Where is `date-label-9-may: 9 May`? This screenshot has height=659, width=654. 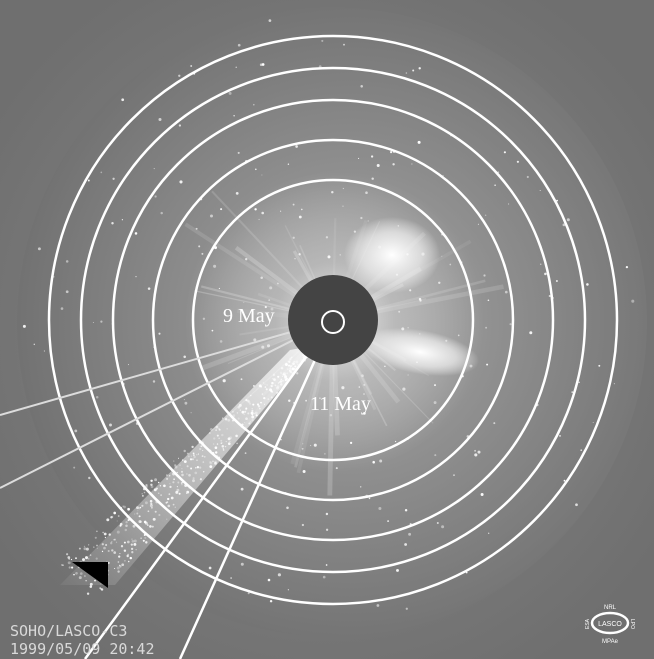 date-label-9-may: 9 May is located at coordinates (249, 316).